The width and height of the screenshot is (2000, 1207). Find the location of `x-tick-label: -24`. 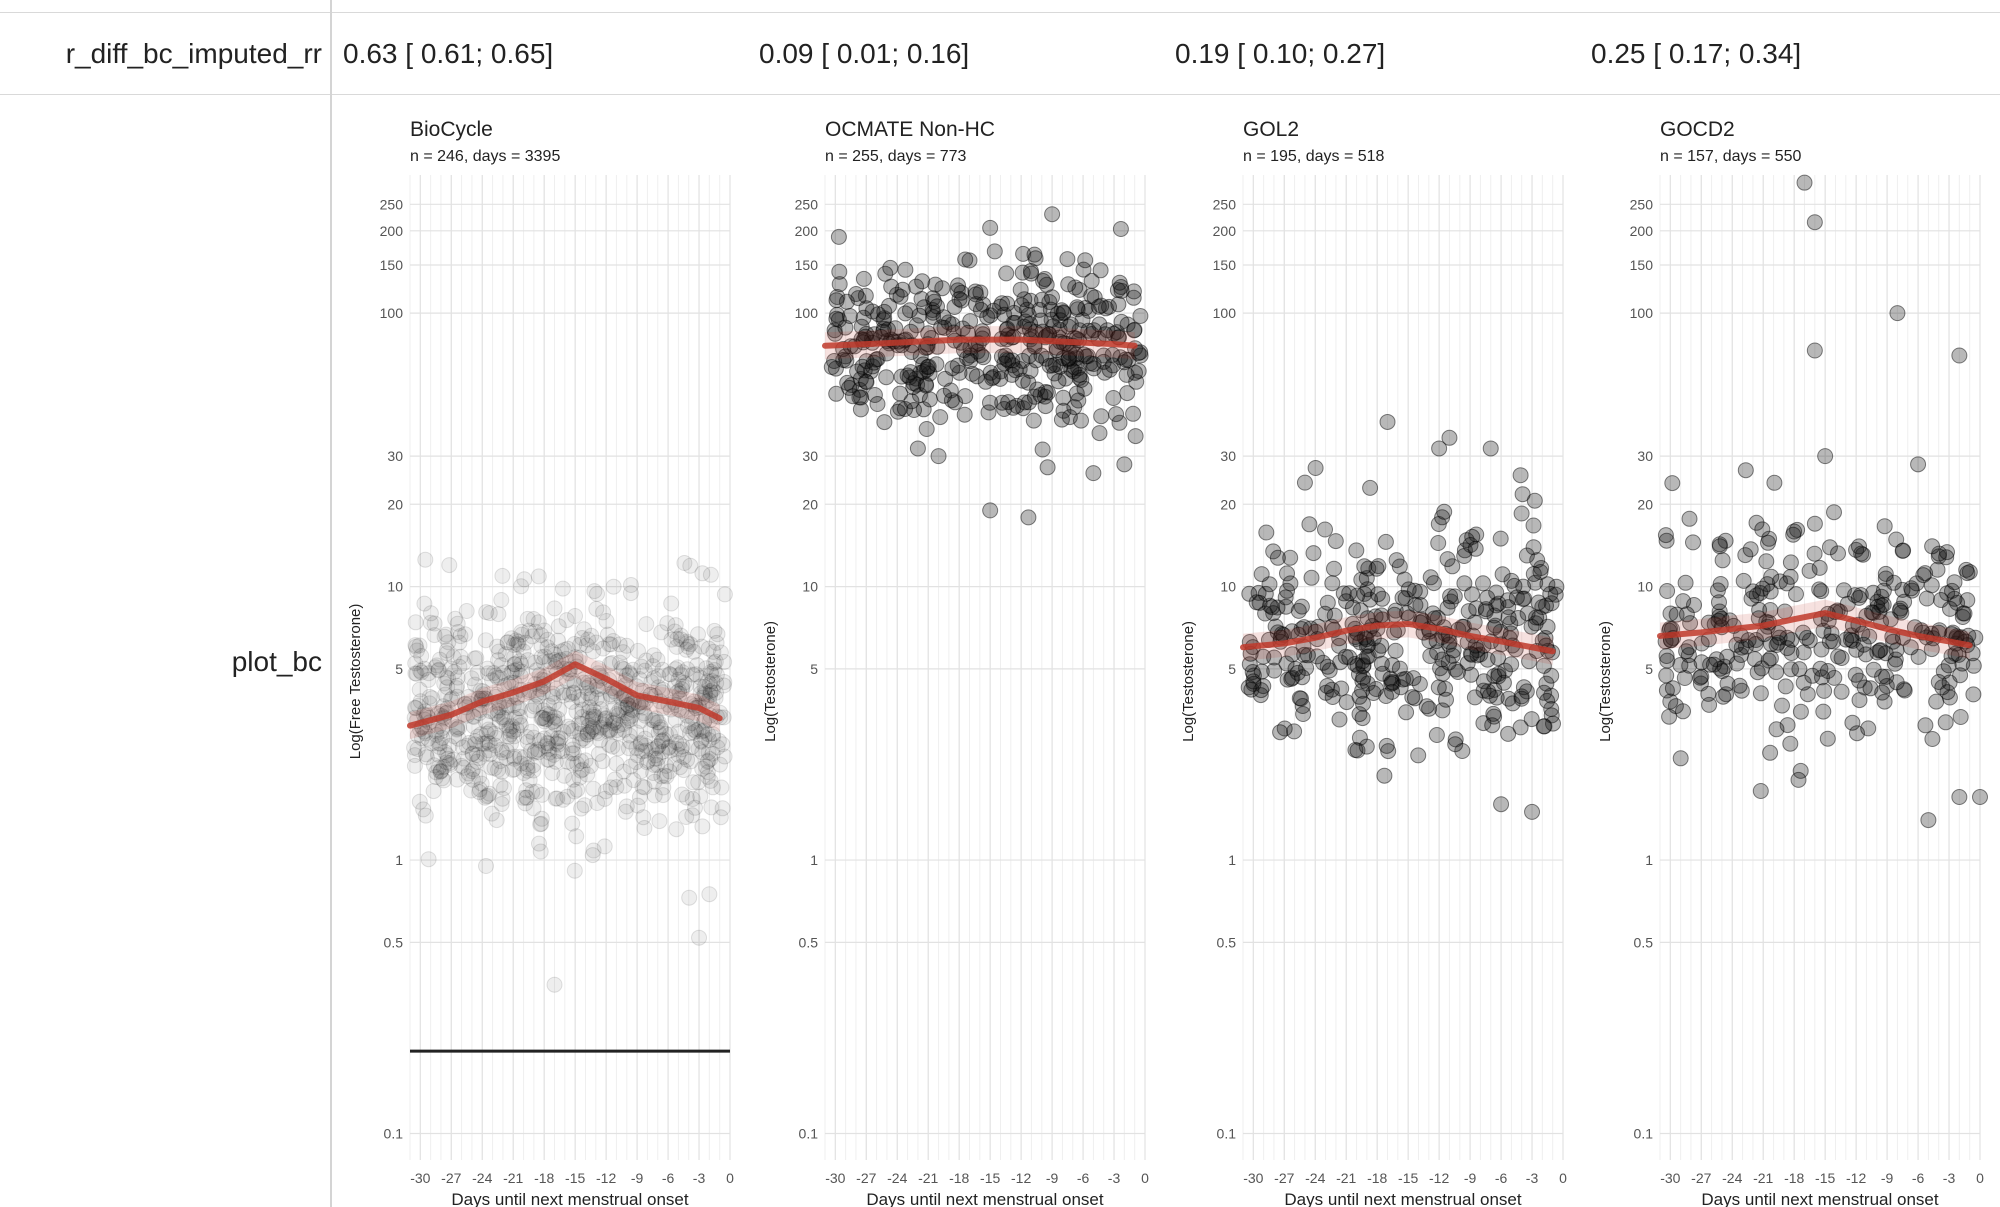

x-tick-label: -24 is located at coordinates (1732, 1178).